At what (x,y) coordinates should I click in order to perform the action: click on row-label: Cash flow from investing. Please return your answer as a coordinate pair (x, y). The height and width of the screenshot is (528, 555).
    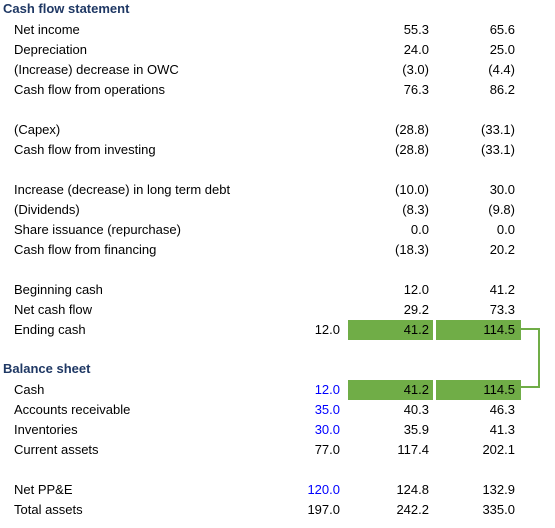
    Looking at the image, I should click on (85, 149).